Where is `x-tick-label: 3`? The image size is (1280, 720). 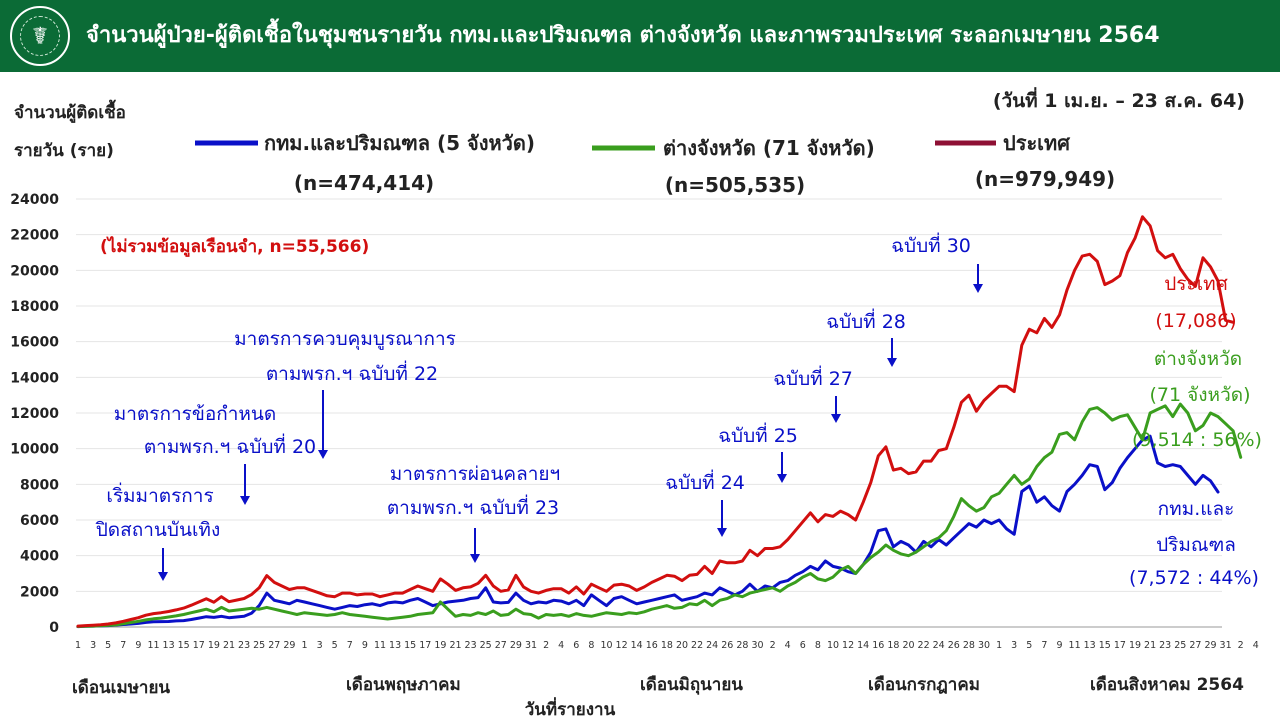
x-tick-label: 3 is located at coordinates (93, 645).